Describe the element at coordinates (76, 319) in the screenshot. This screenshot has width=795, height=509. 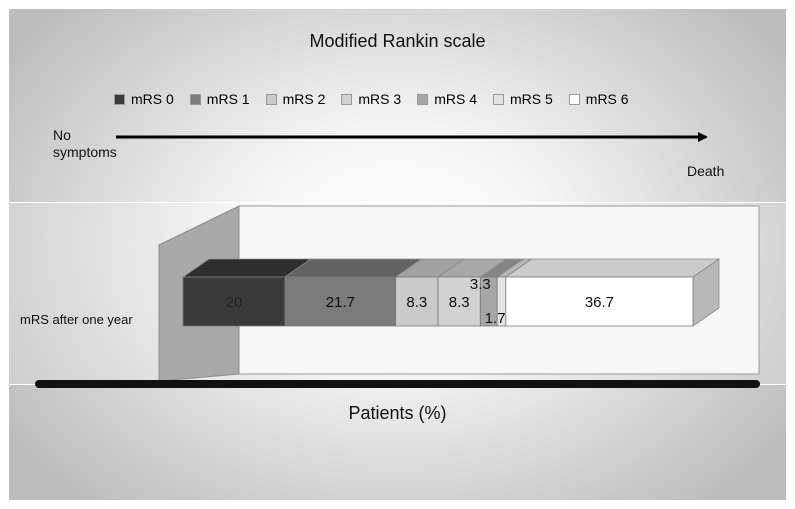
I see `category-label: mRS after one year` at that location.